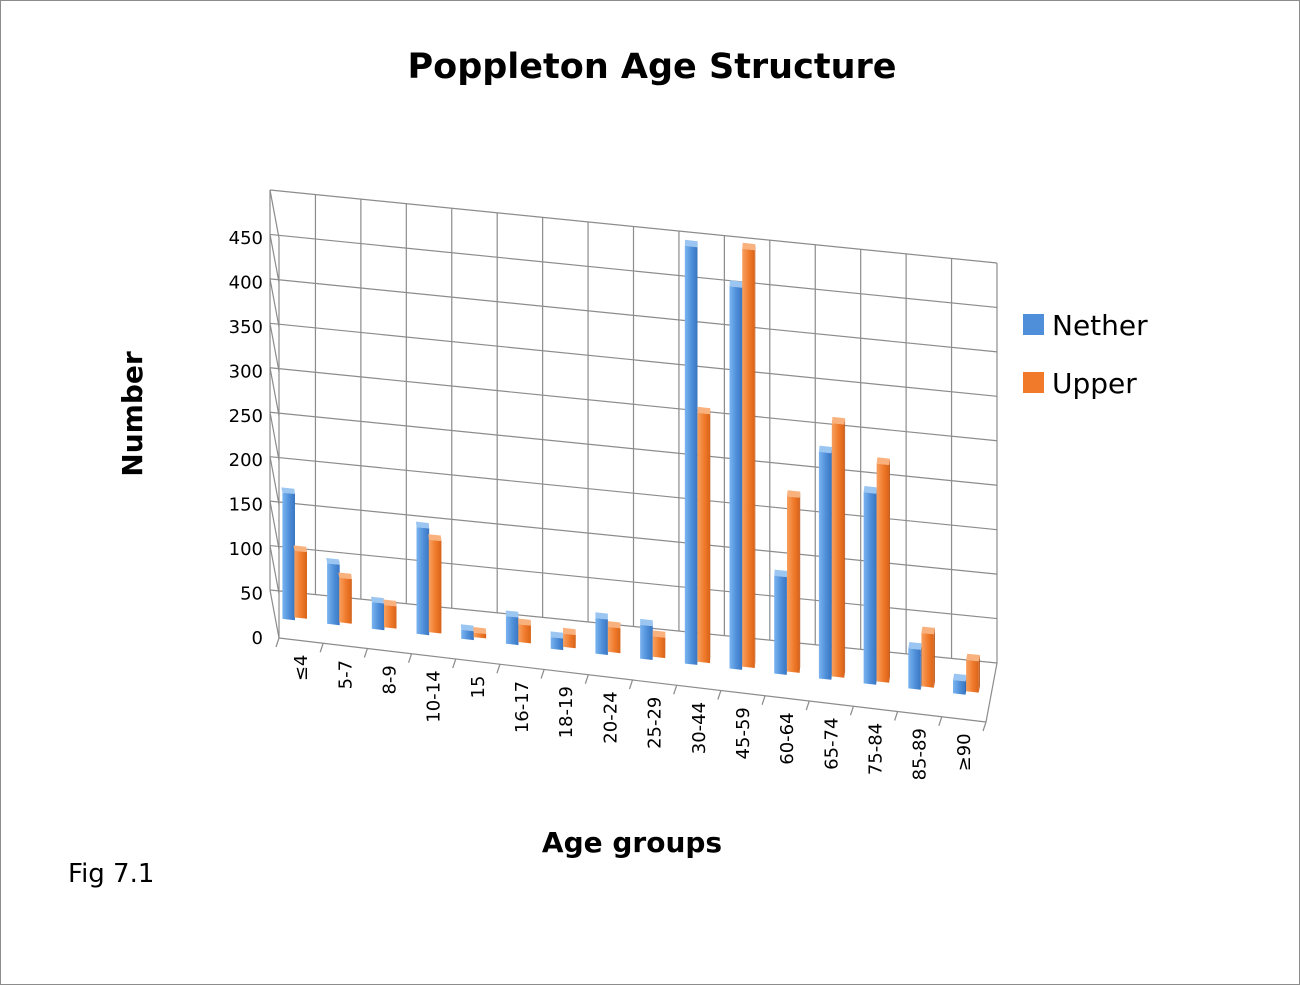 This screenshot has height=985, width=1300. Describe the element at coordinates (246, 238) in the screenshot. I see `y-tick-label: 450` at that location.